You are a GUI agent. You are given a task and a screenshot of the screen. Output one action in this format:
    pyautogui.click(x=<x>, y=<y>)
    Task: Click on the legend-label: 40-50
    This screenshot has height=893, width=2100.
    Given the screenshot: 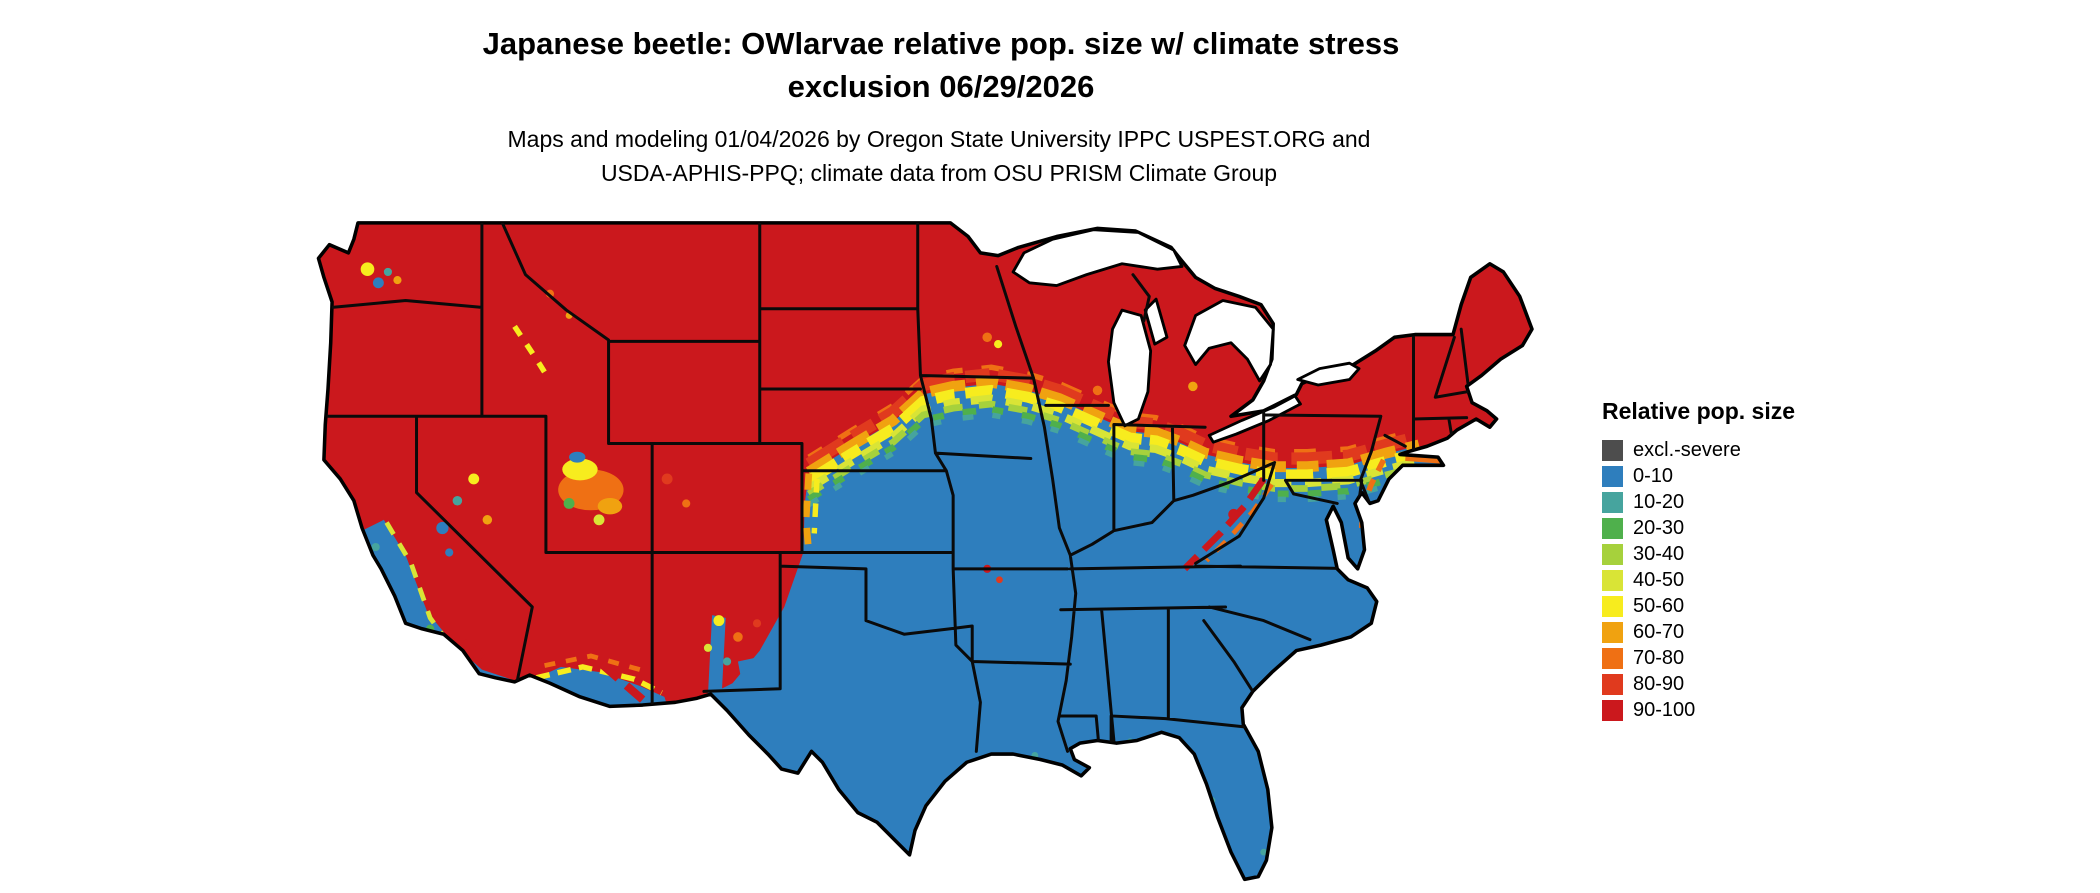 What is the action you would take?
    pyautogui.click(x=1659, y=579)
    